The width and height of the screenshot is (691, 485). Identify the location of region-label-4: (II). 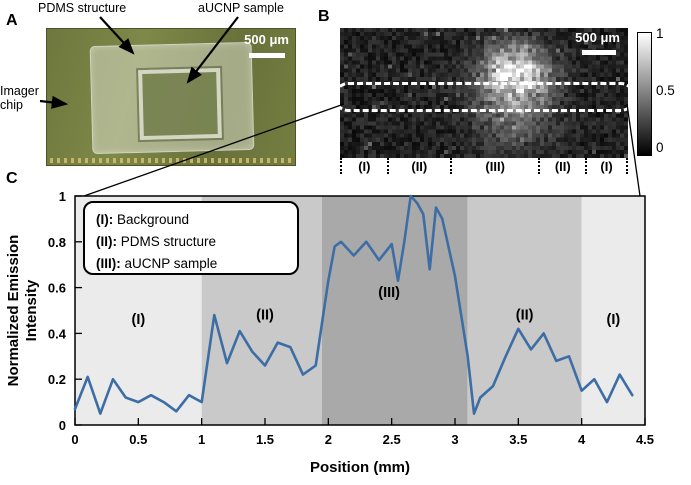
(561, 166).